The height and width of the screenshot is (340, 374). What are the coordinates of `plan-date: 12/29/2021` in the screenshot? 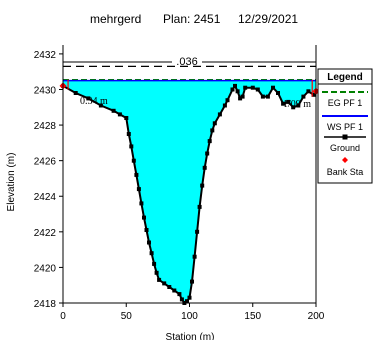 It's located at (268, 19).